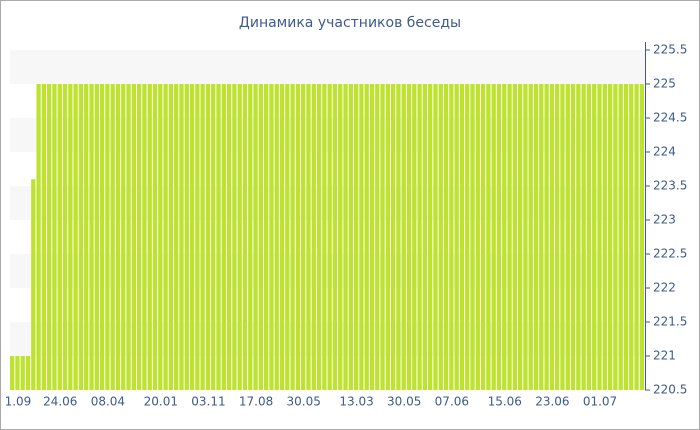 This screenshot has height=430, width=700. What do you see at coordinates (256, 402) in the screenshot?
I see `x-tick-label: 17.08` at bounding box center [256, 402].